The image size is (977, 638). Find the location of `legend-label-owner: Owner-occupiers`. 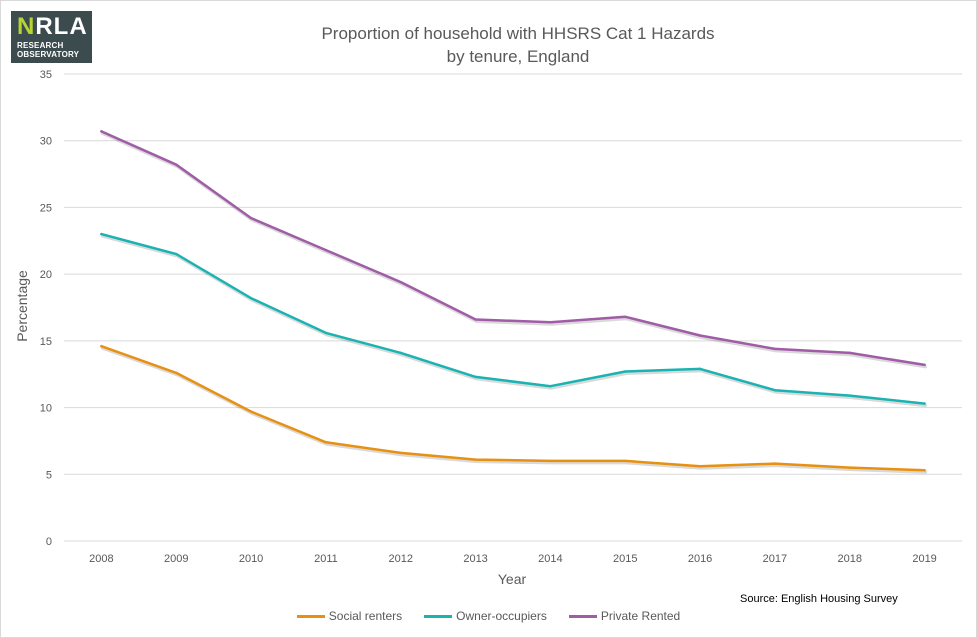

legend-label-owner: Owner-occupiers is located at coordinates (501, 616).